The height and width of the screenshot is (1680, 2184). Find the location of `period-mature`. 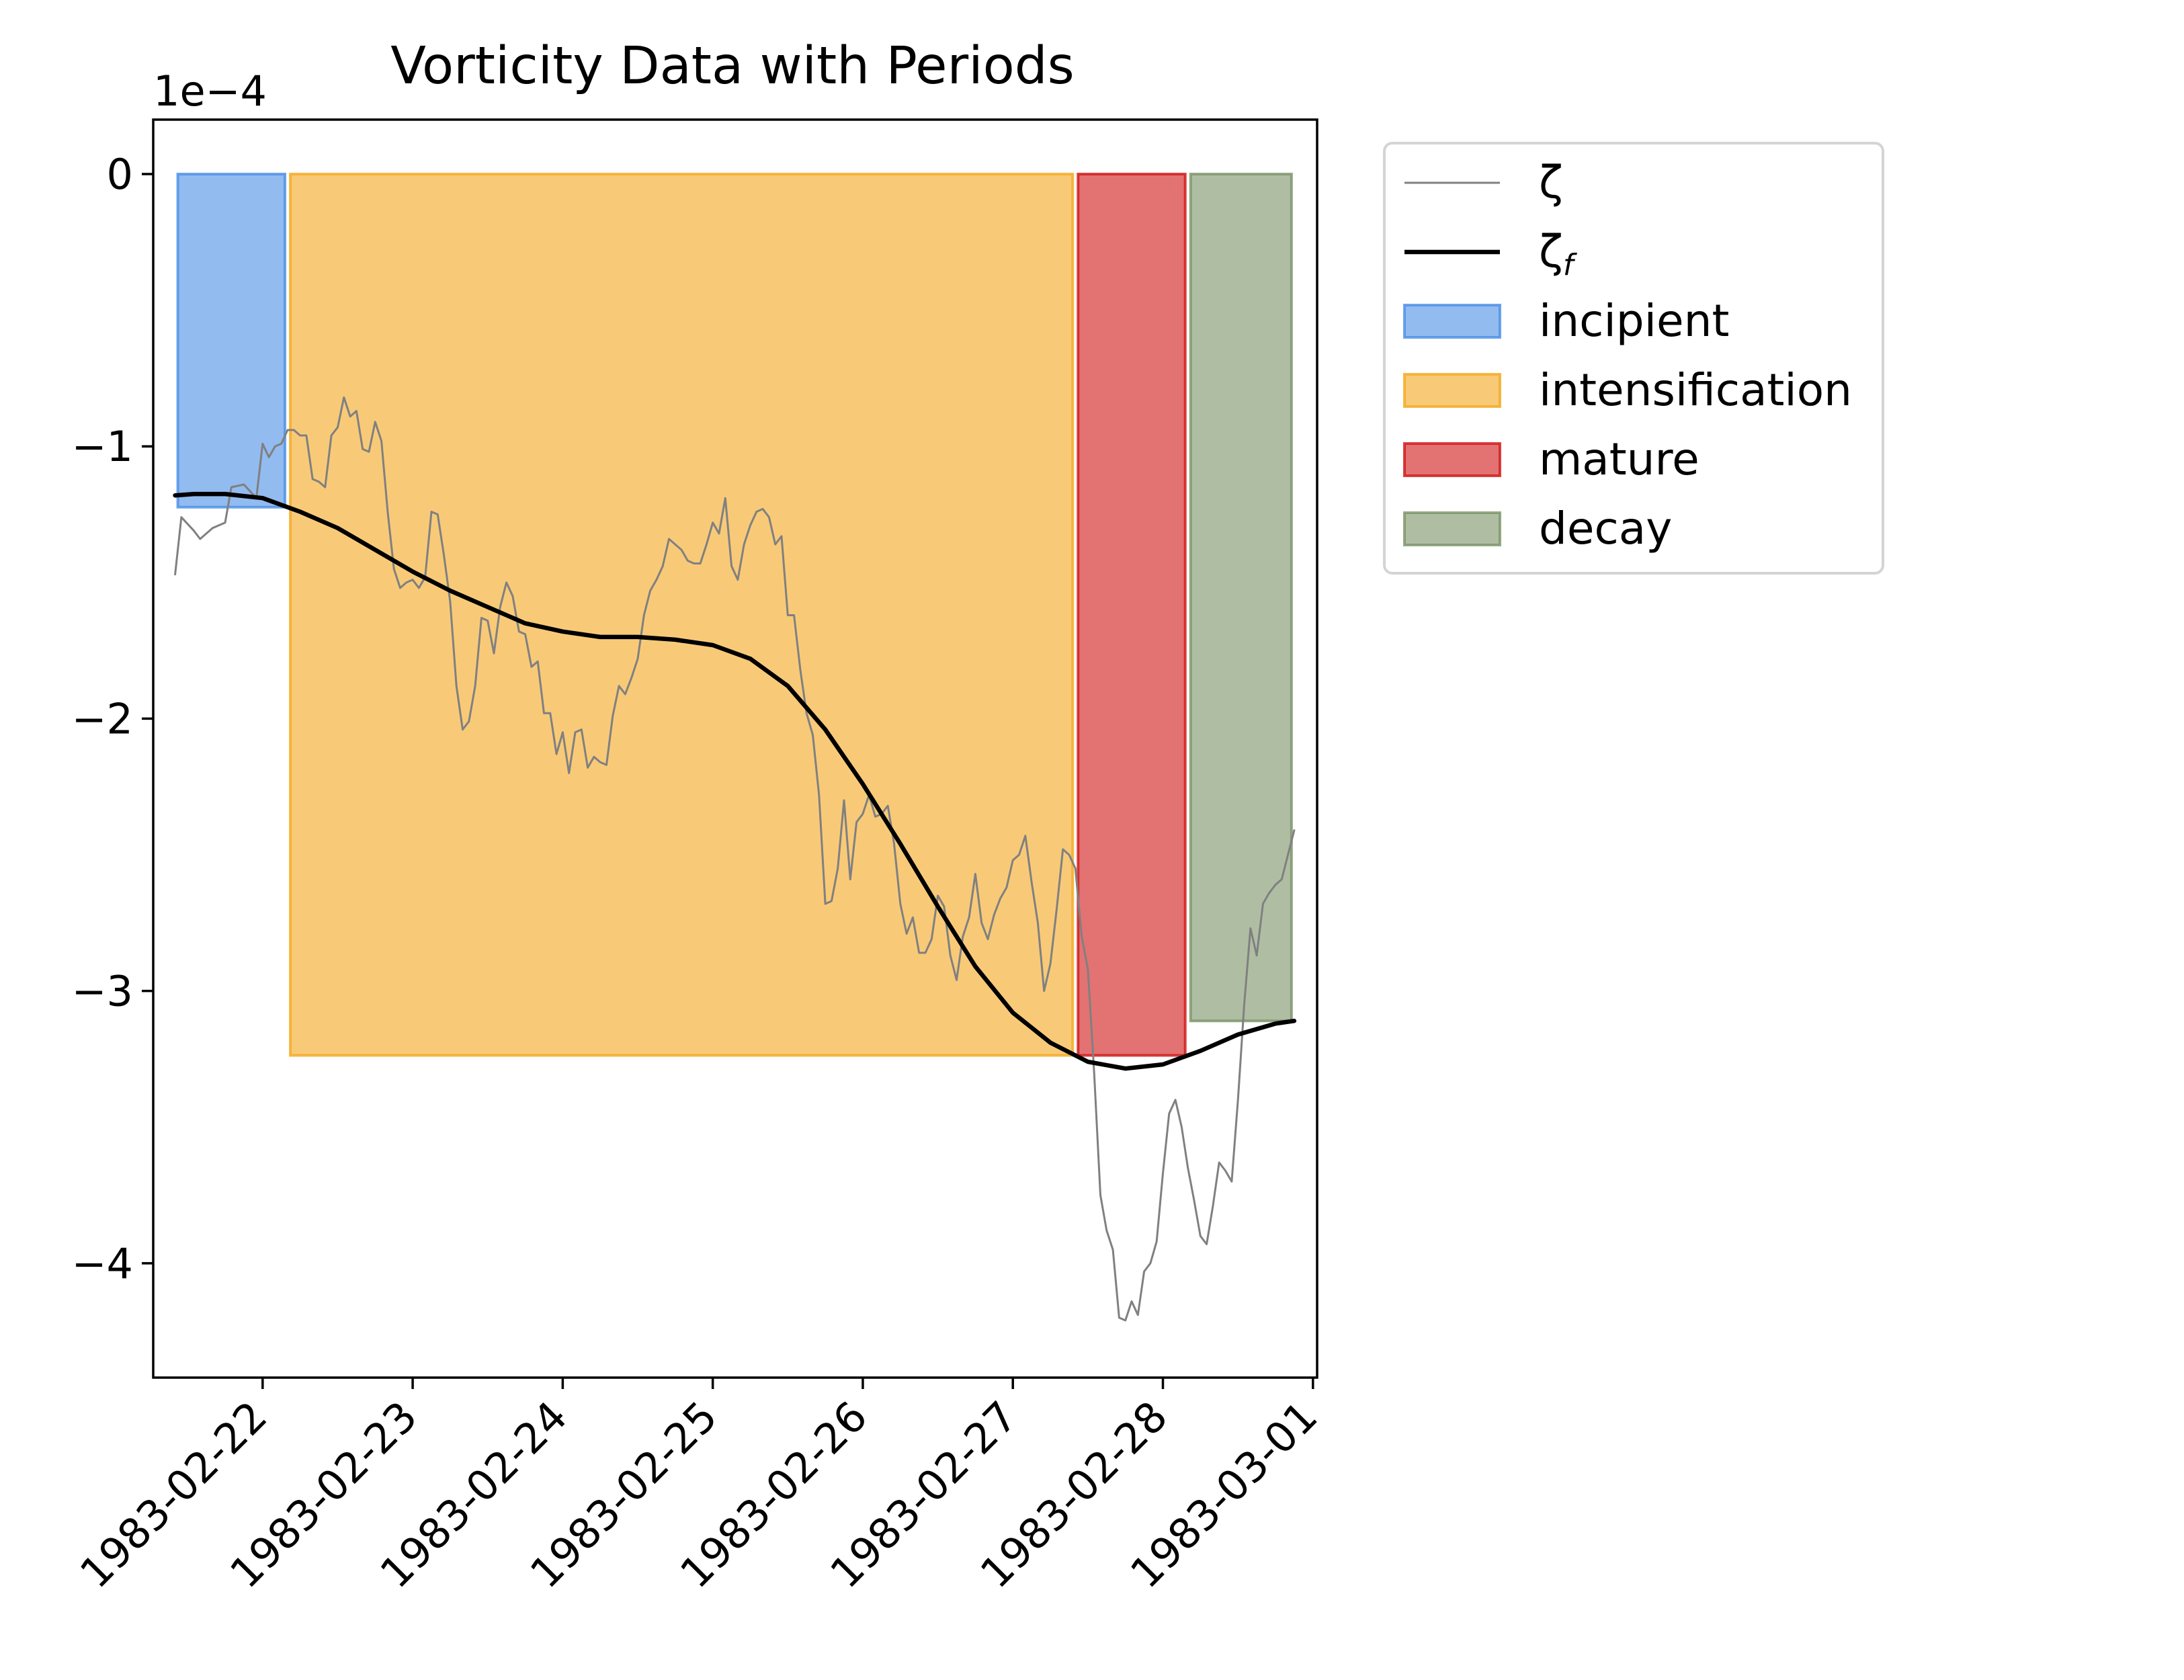

period-mature is located at coordinates (1132, 615).